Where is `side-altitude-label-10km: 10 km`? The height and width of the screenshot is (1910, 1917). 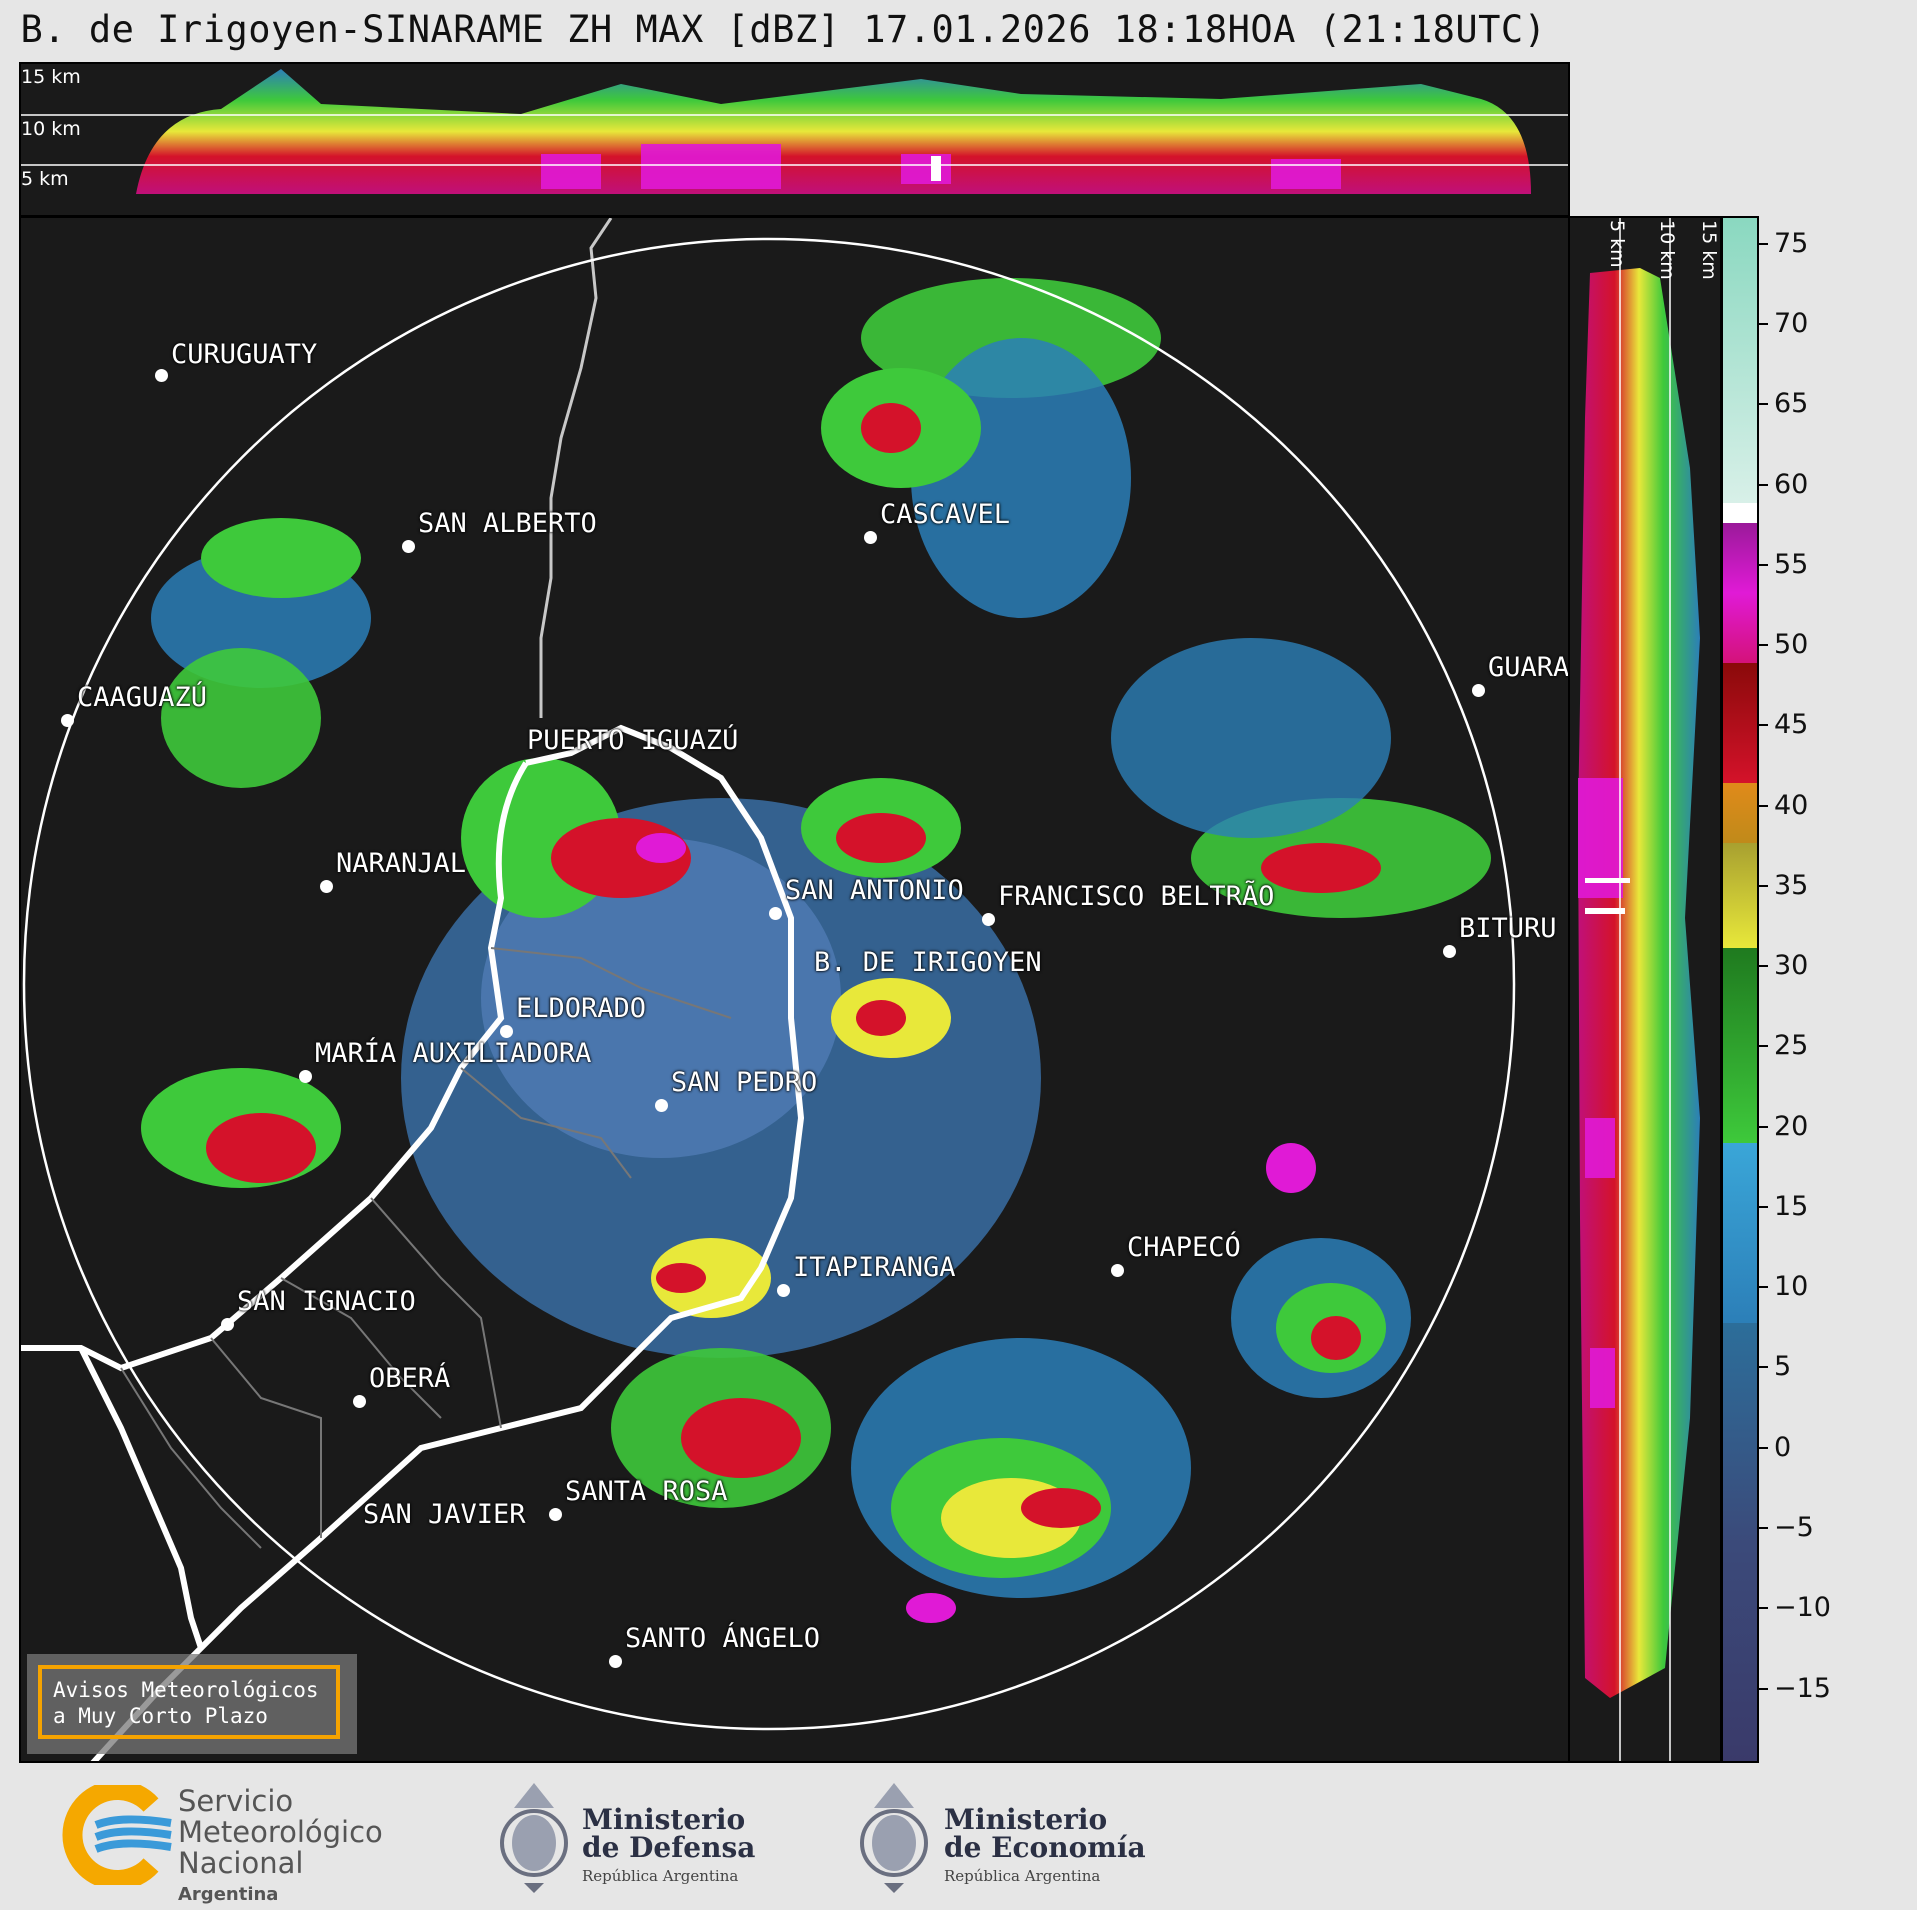
side-altitude-label-10km: 10 km is located at coordinates (1667, 250).